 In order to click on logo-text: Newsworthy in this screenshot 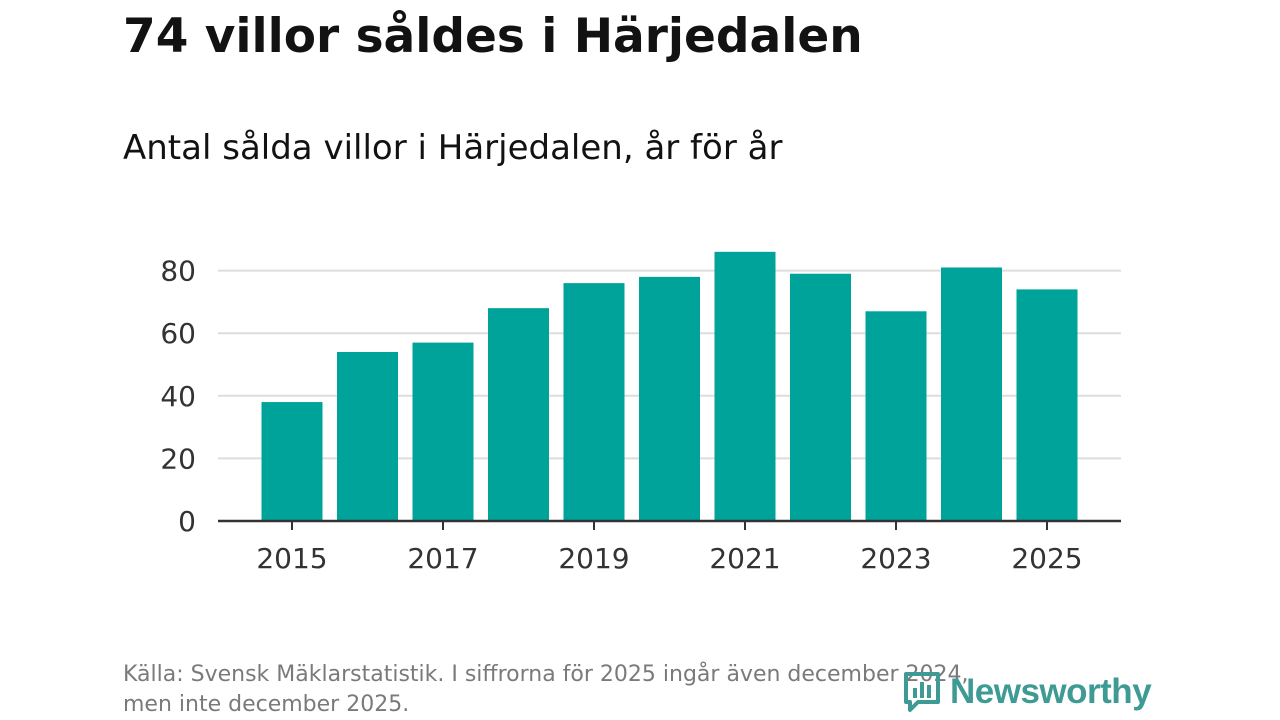, I will do `click(1051, 691)`.